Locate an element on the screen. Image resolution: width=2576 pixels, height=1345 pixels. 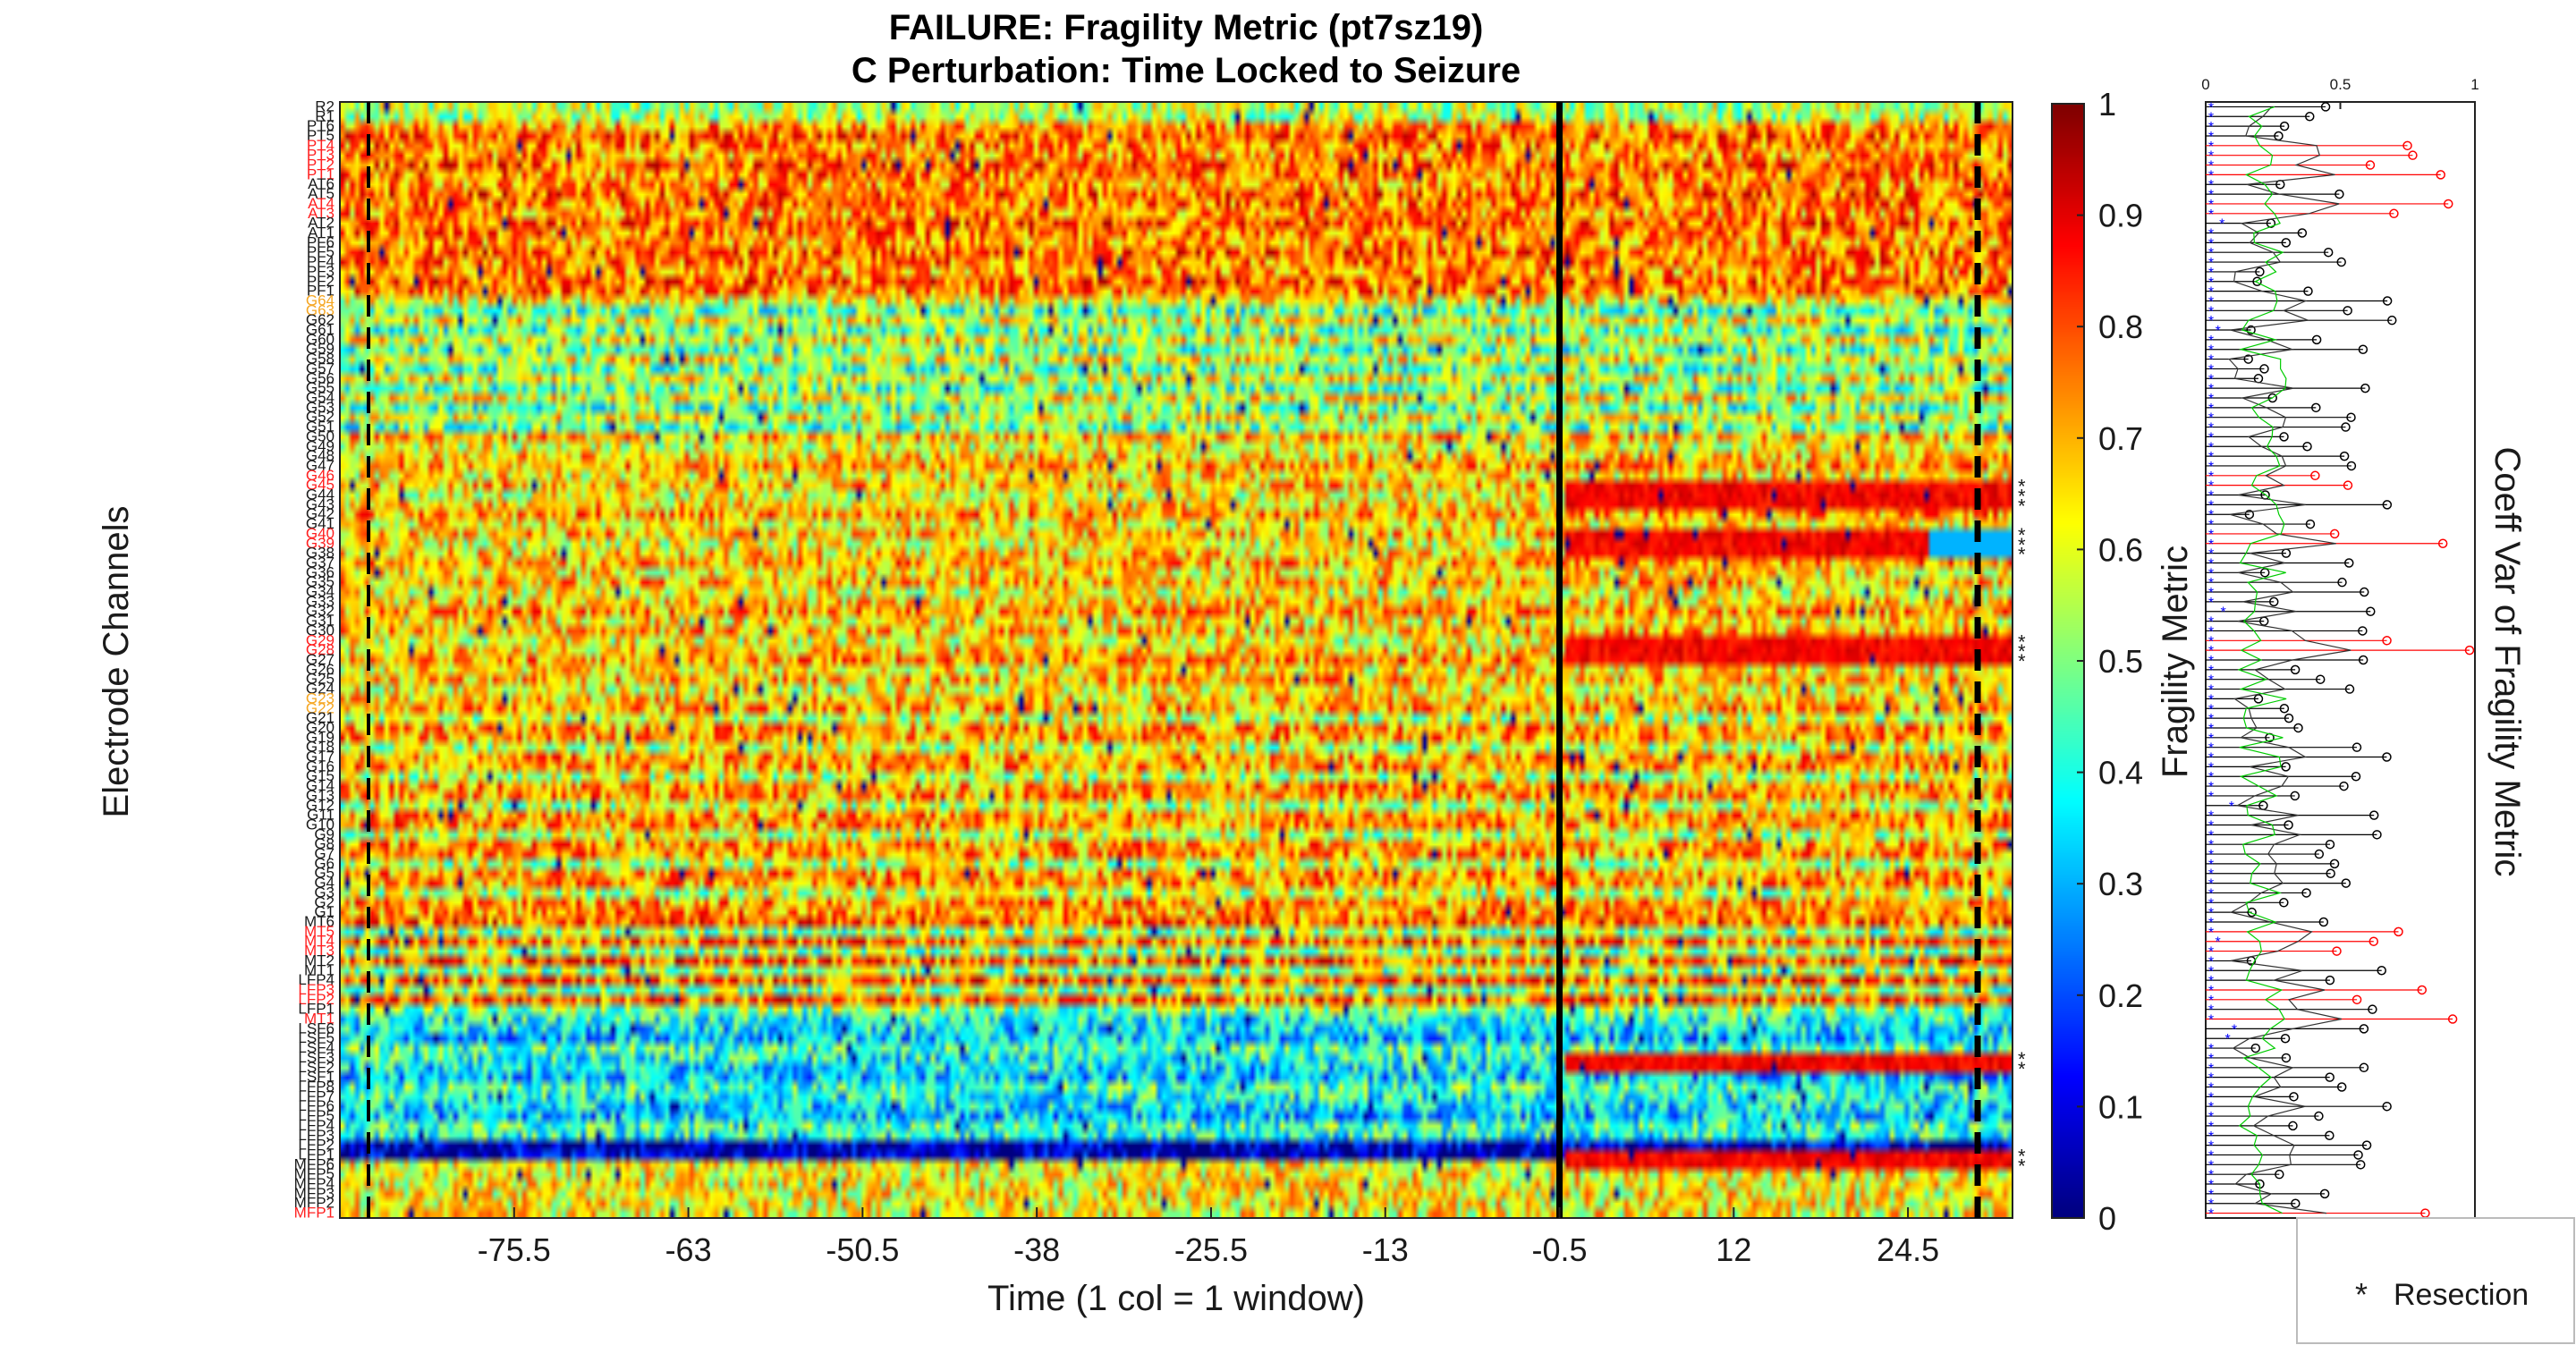
channel-label: LFP6 is located at coordinates (316, 1105).